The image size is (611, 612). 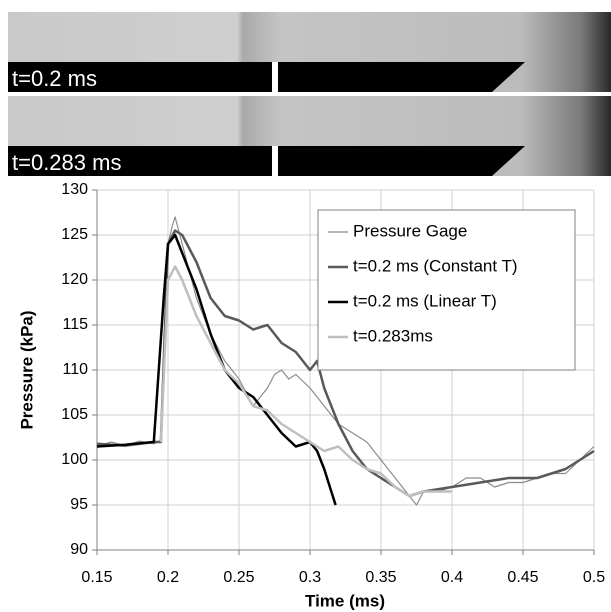 What do you see at coordinates (75, 369) in the screenshot?
I see `y-tick-label: 110` at bounding box center [75, 369].